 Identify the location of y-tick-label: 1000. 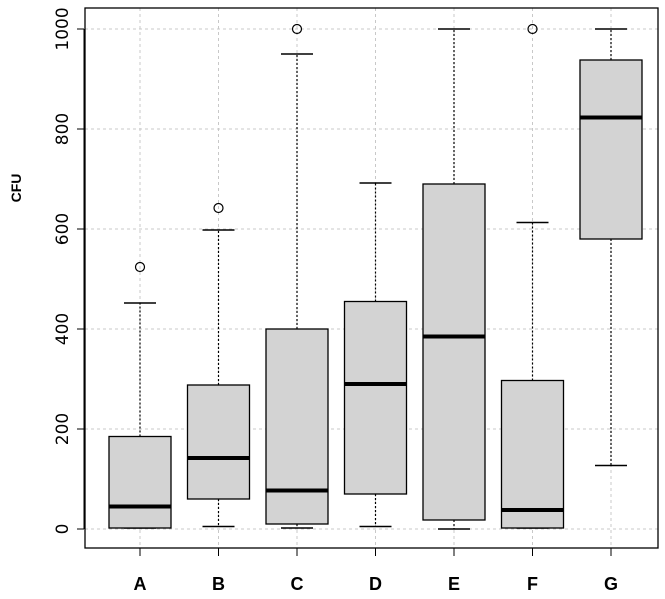
(63, 28).